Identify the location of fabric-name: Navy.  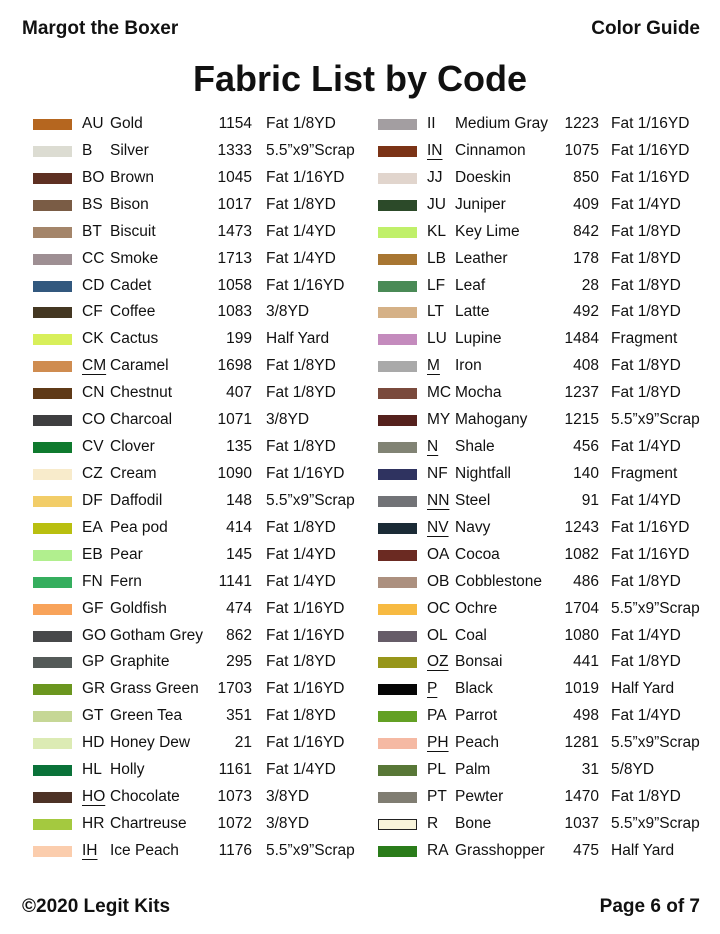
(473, 527).